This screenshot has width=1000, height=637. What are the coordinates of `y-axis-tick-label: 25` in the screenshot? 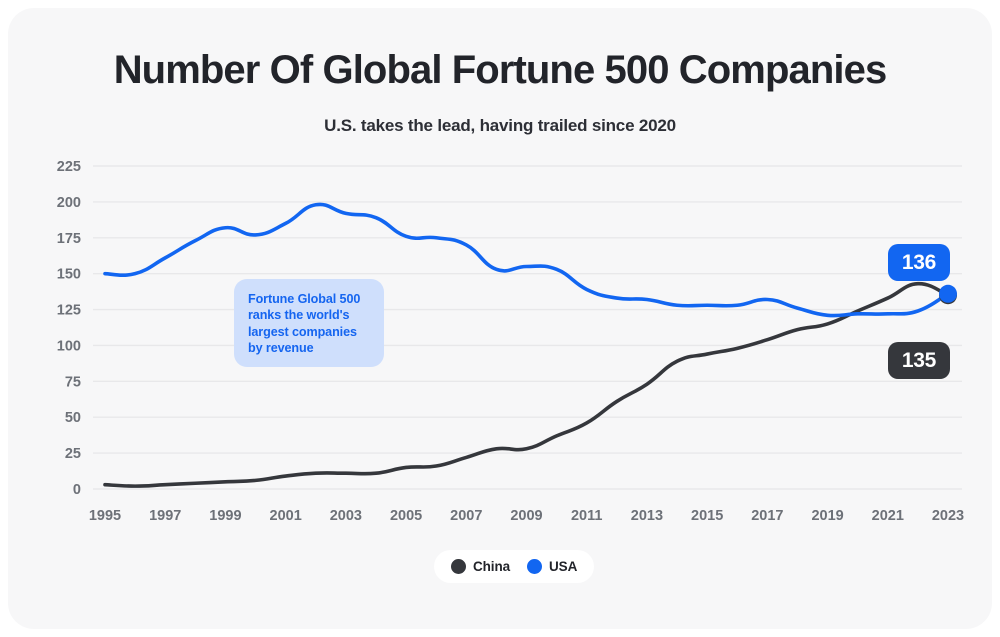 It's located at (73, 454).